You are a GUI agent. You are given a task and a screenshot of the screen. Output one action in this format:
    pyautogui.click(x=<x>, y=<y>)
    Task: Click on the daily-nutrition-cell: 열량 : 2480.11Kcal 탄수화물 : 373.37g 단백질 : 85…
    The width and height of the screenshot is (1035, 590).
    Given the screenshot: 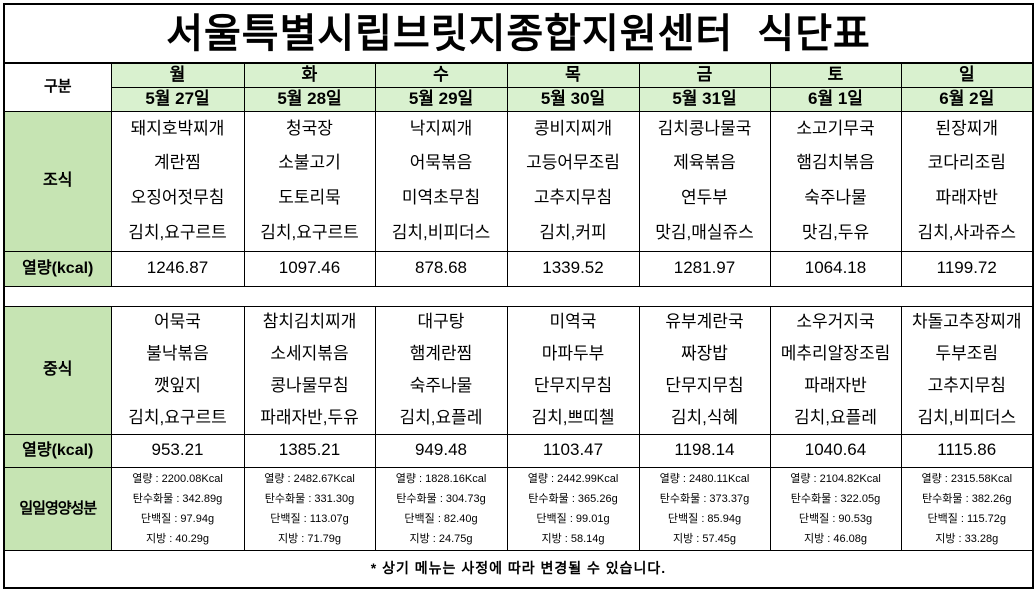 What is the action you would take?
    pyautogui.click(x=704, y=508)
    